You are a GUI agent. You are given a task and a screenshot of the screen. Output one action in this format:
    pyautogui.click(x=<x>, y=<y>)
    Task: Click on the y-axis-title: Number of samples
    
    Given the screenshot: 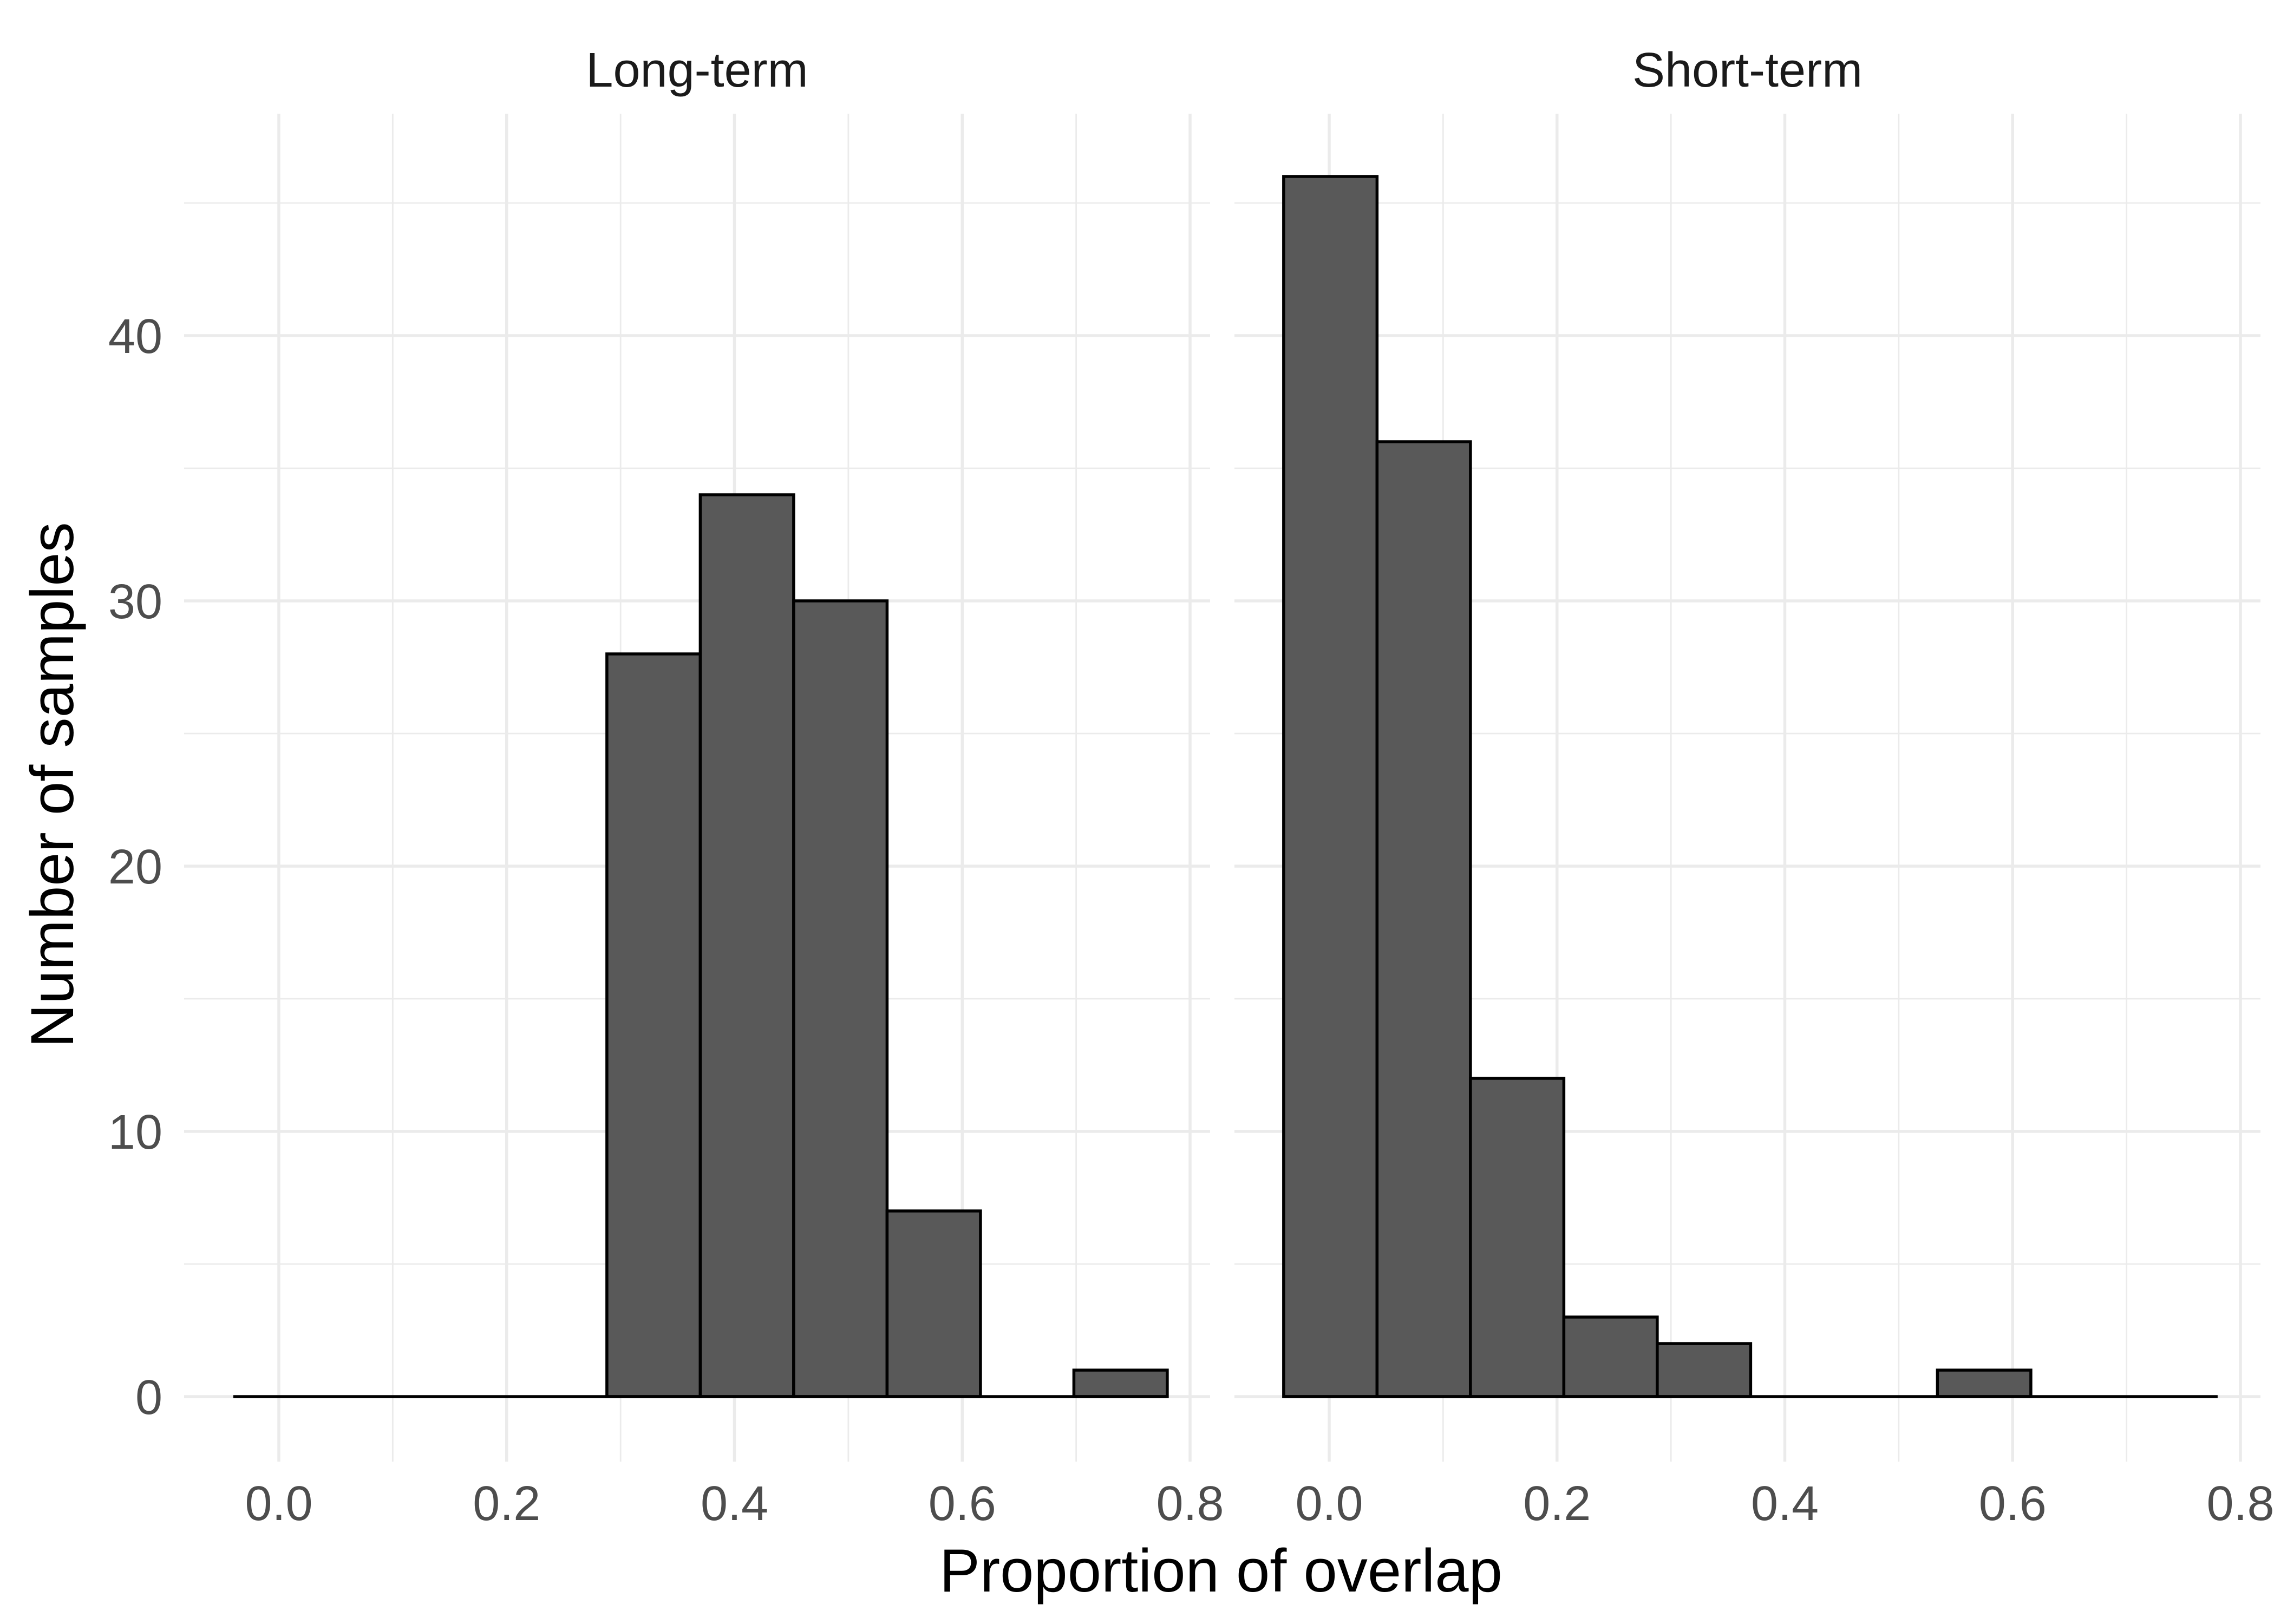 What is the action you would take?
    pyautogui.click(x=52, y=784)
    